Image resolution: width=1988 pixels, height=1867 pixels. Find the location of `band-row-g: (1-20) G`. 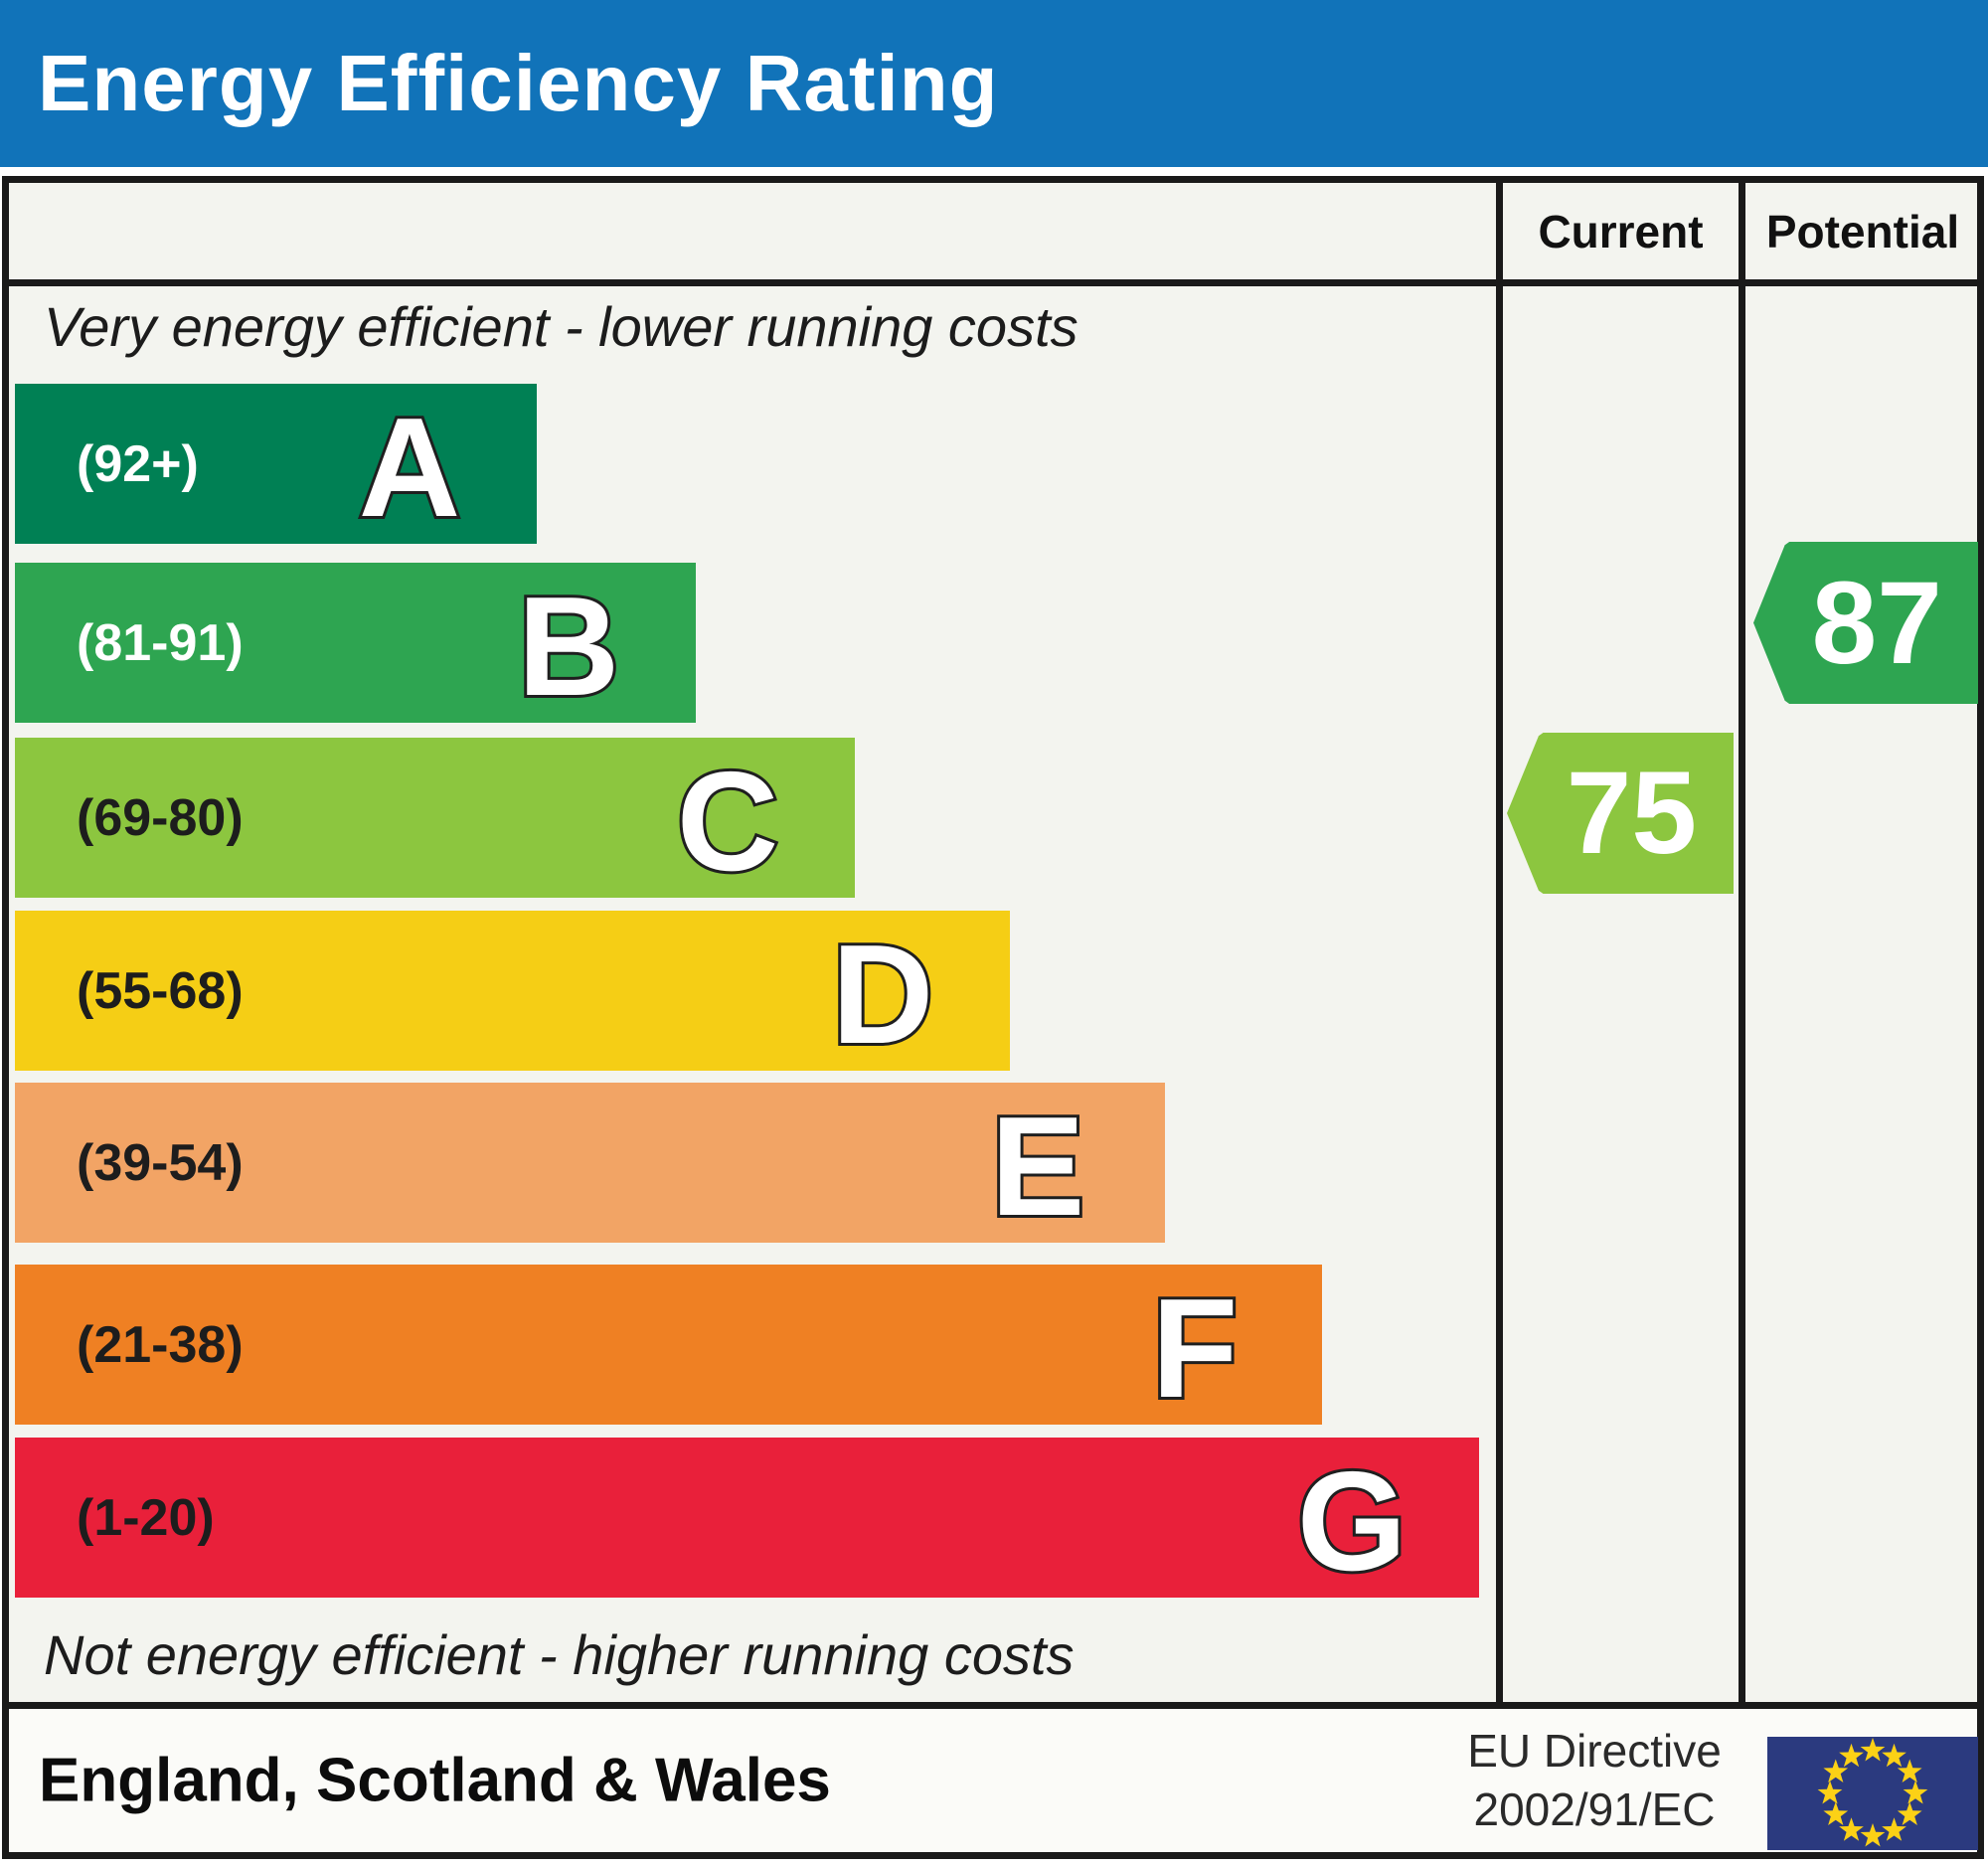

band-row-g: (1-20) G is located at coordinates (747, 1518).